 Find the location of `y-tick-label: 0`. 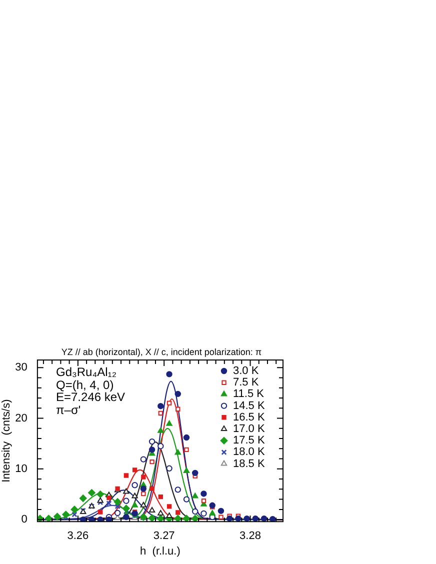

y-tick-label: 0 is located at coordinates (24, 520).